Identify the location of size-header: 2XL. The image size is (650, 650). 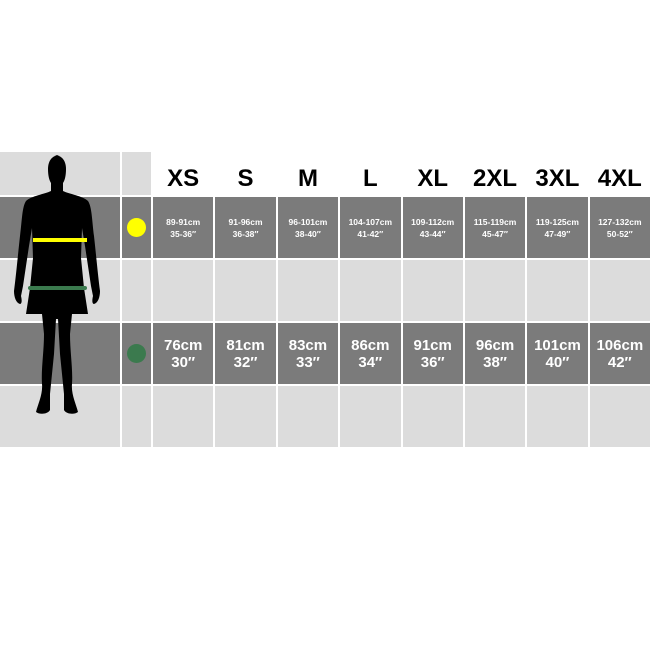
(495, 173).